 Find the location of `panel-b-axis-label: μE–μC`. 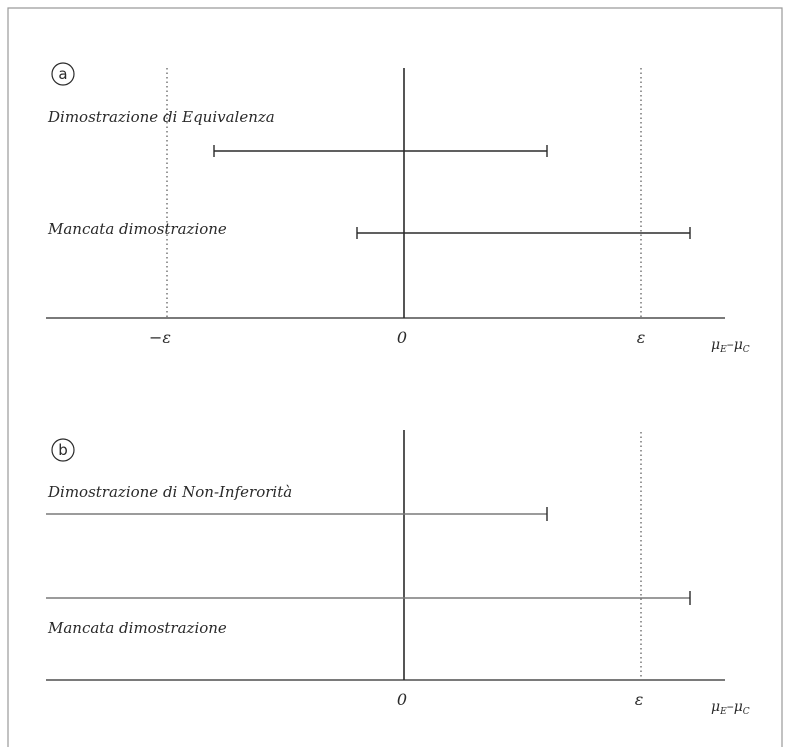

panel-b-axis-label: μE–μC is located at coordinates (730, 708).